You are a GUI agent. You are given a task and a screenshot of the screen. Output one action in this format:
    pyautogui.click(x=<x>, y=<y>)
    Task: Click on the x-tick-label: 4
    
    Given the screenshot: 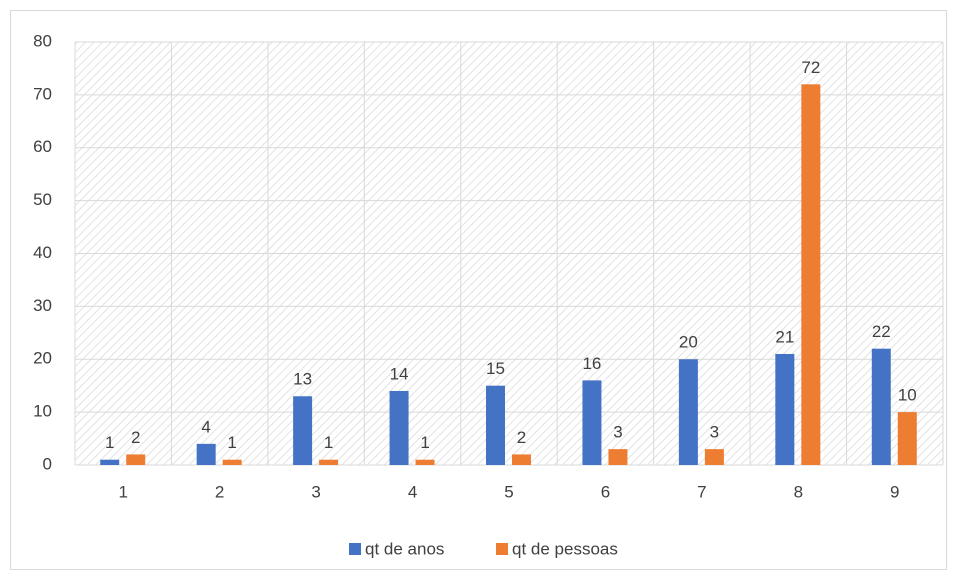 What is the action you would take?
    pyautogui.click(x=412, y=491)
    